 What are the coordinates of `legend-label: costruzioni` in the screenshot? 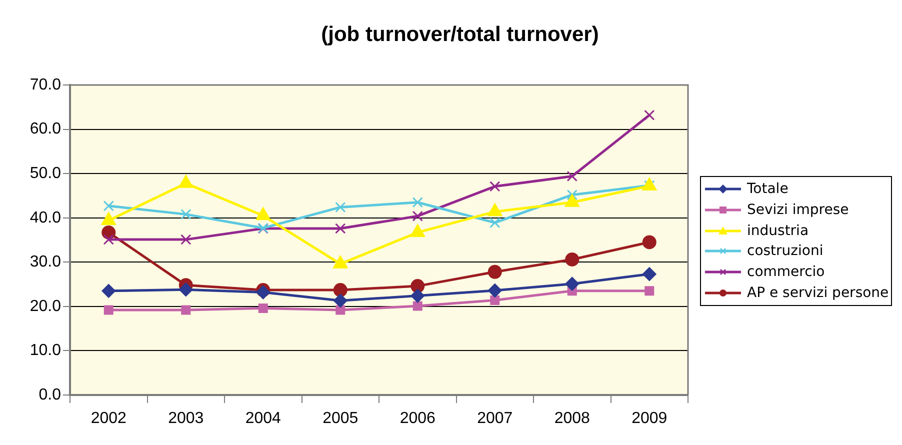 It's located at (785, 251).